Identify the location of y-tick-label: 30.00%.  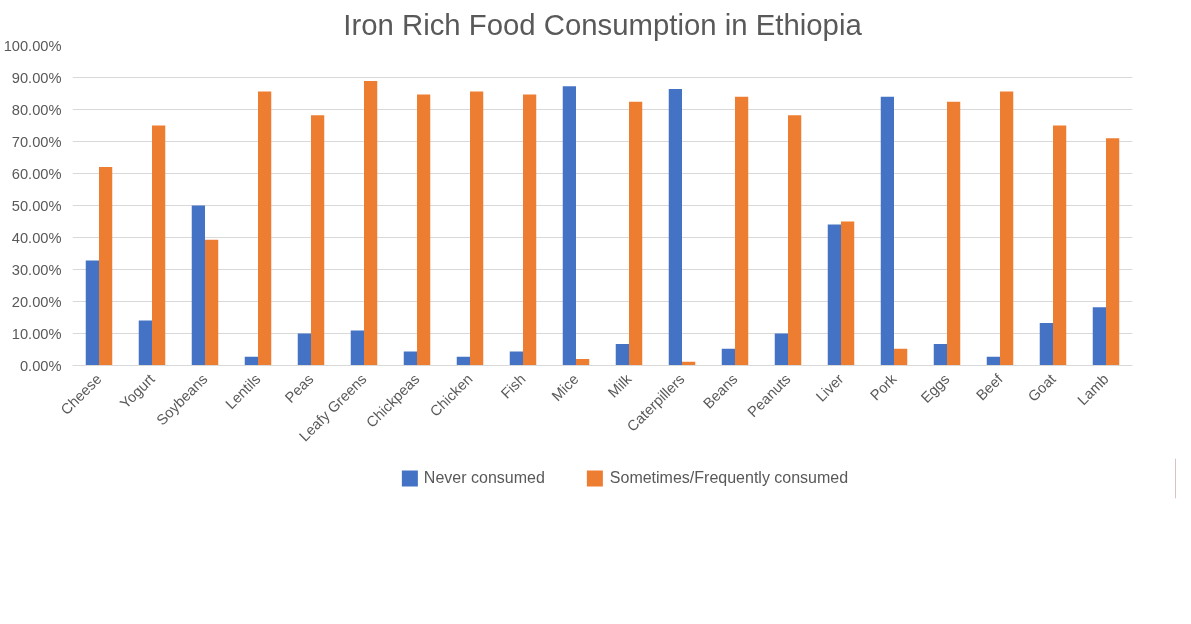
(36, 269).